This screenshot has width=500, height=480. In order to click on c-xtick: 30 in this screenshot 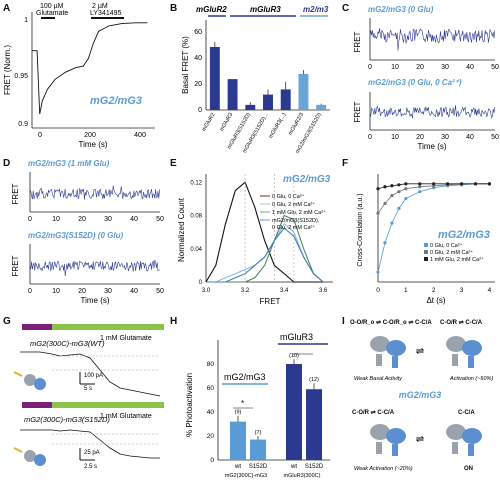, I will do `click(445, 67)`.